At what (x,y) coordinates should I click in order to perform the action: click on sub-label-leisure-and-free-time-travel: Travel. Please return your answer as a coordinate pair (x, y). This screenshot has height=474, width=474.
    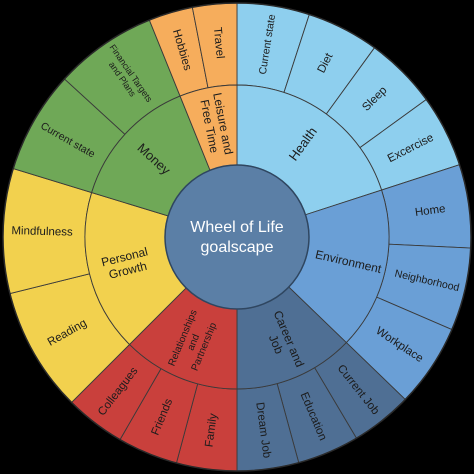
    Looking at the image, I should click on (218, 43).